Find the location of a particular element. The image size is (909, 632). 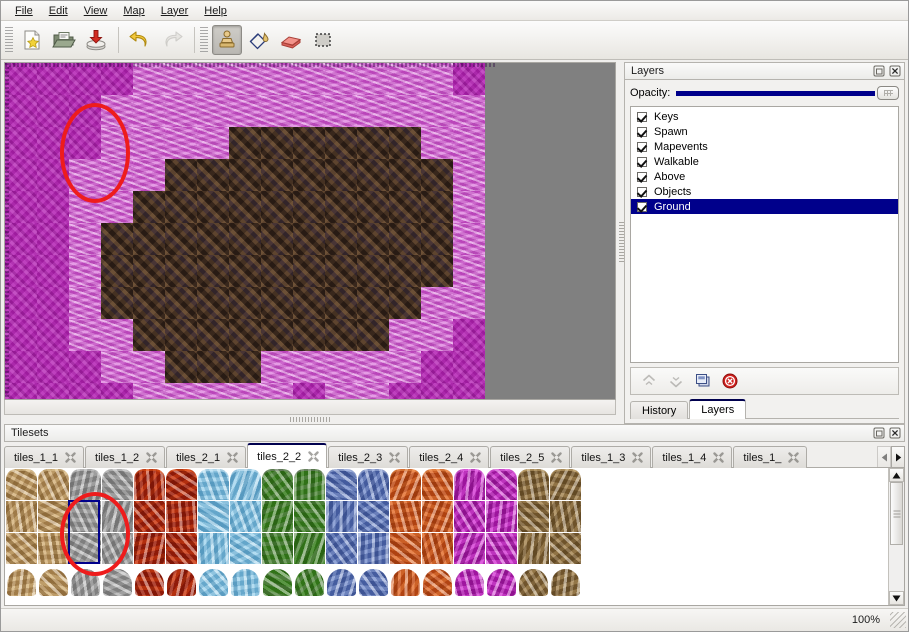

move-layer-down-button is located at coordinates (676, 381).